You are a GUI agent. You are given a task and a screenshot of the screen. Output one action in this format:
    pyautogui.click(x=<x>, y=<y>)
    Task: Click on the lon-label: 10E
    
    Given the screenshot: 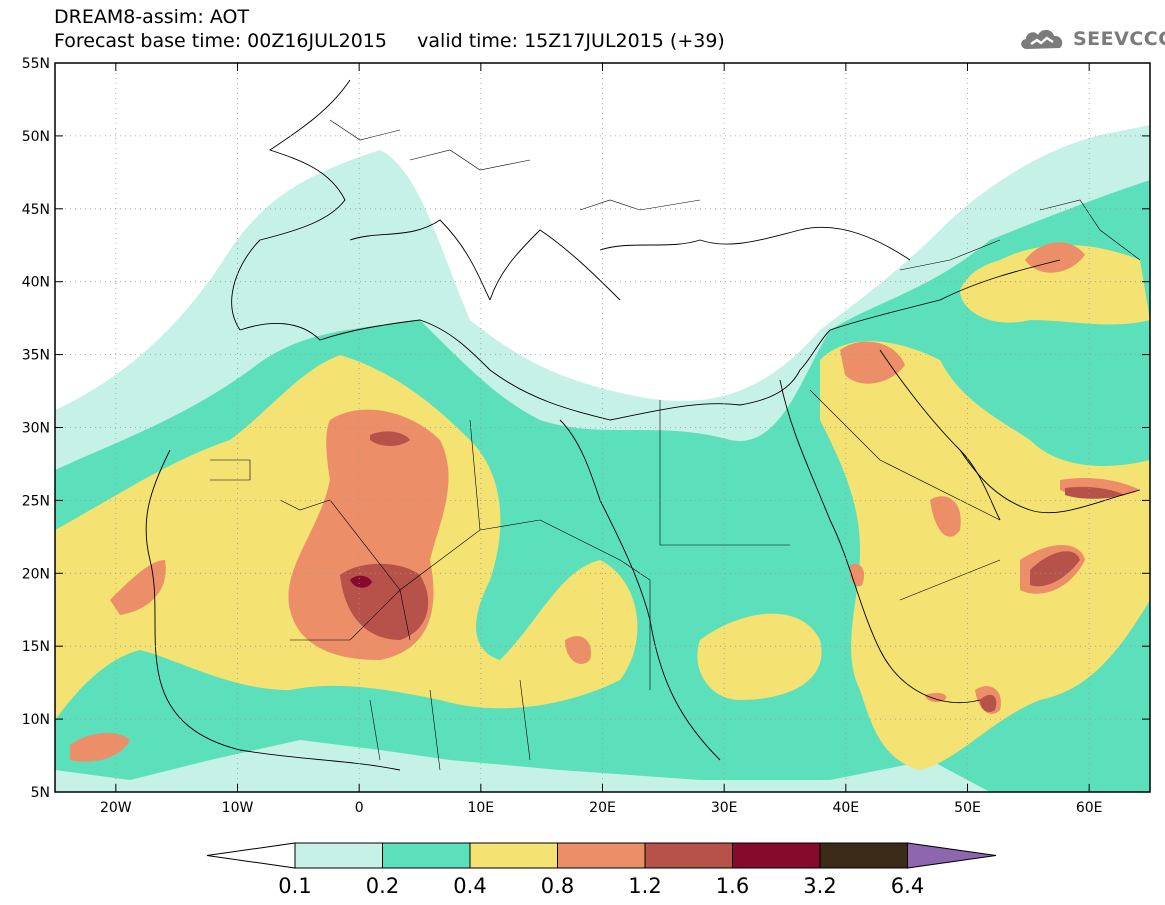 What is the action you would take?
    pyautogui.click(x=480, y=808)
    